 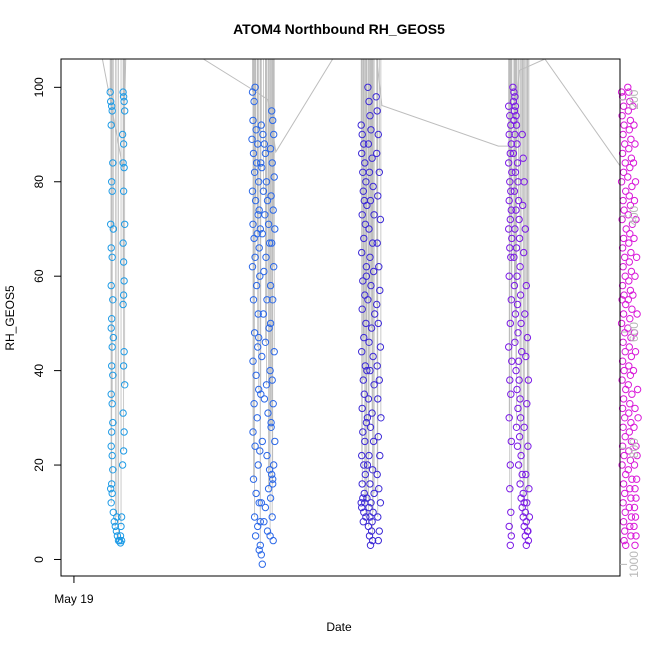 I want to click on y2-tick-label: 800, so click(x=634, y=448).